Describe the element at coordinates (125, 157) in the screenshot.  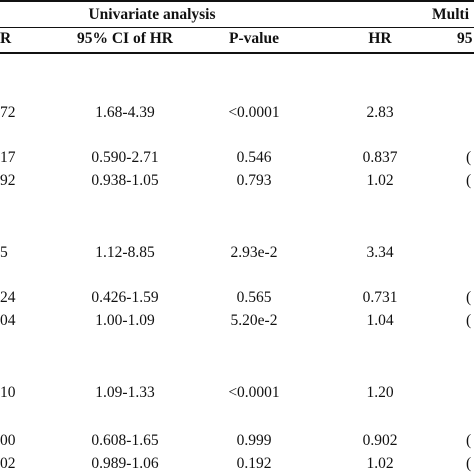
I see `table-cell: 0.590-2.71` at that location.